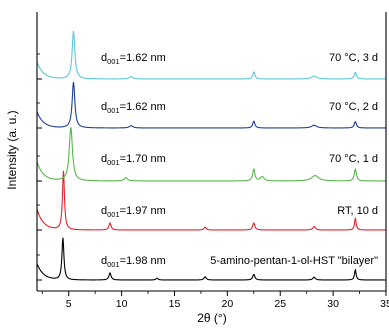 The height and width of the screenshot is (334, 389). What do you see at coordinates (357, 211) in the screenshot?
I see `series-name-label: RT, 10 d` at bounding box center [357, 211].